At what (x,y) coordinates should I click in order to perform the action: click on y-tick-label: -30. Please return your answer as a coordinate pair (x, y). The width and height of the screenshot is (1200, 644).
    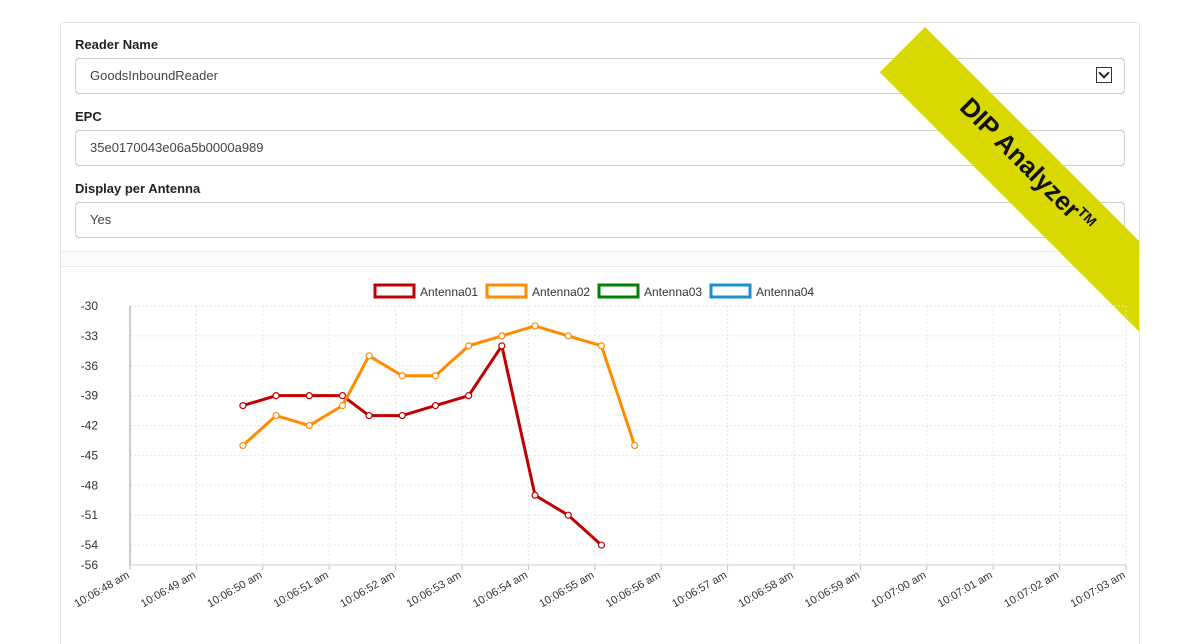
    Looking at the image, I should click on (90, 306).